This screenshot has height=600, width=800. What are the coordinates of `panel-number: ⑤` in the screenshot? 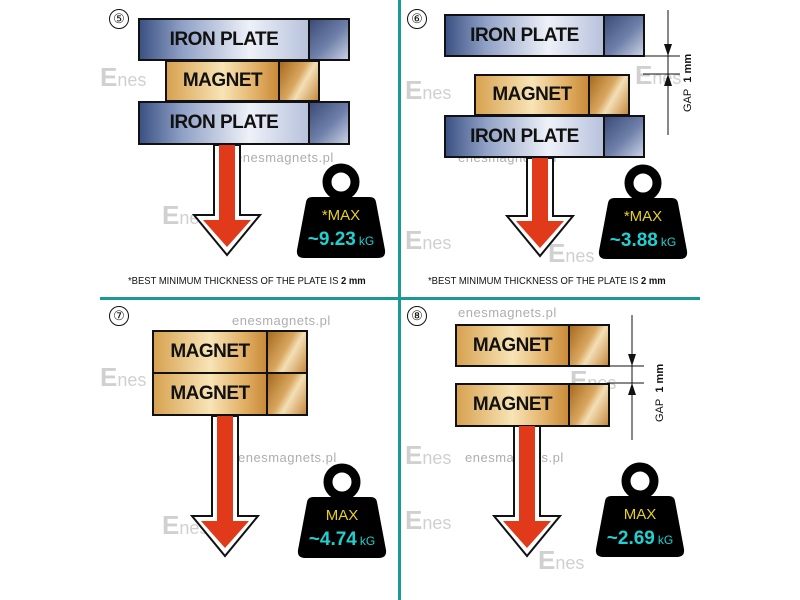 It's located at (119, 19).